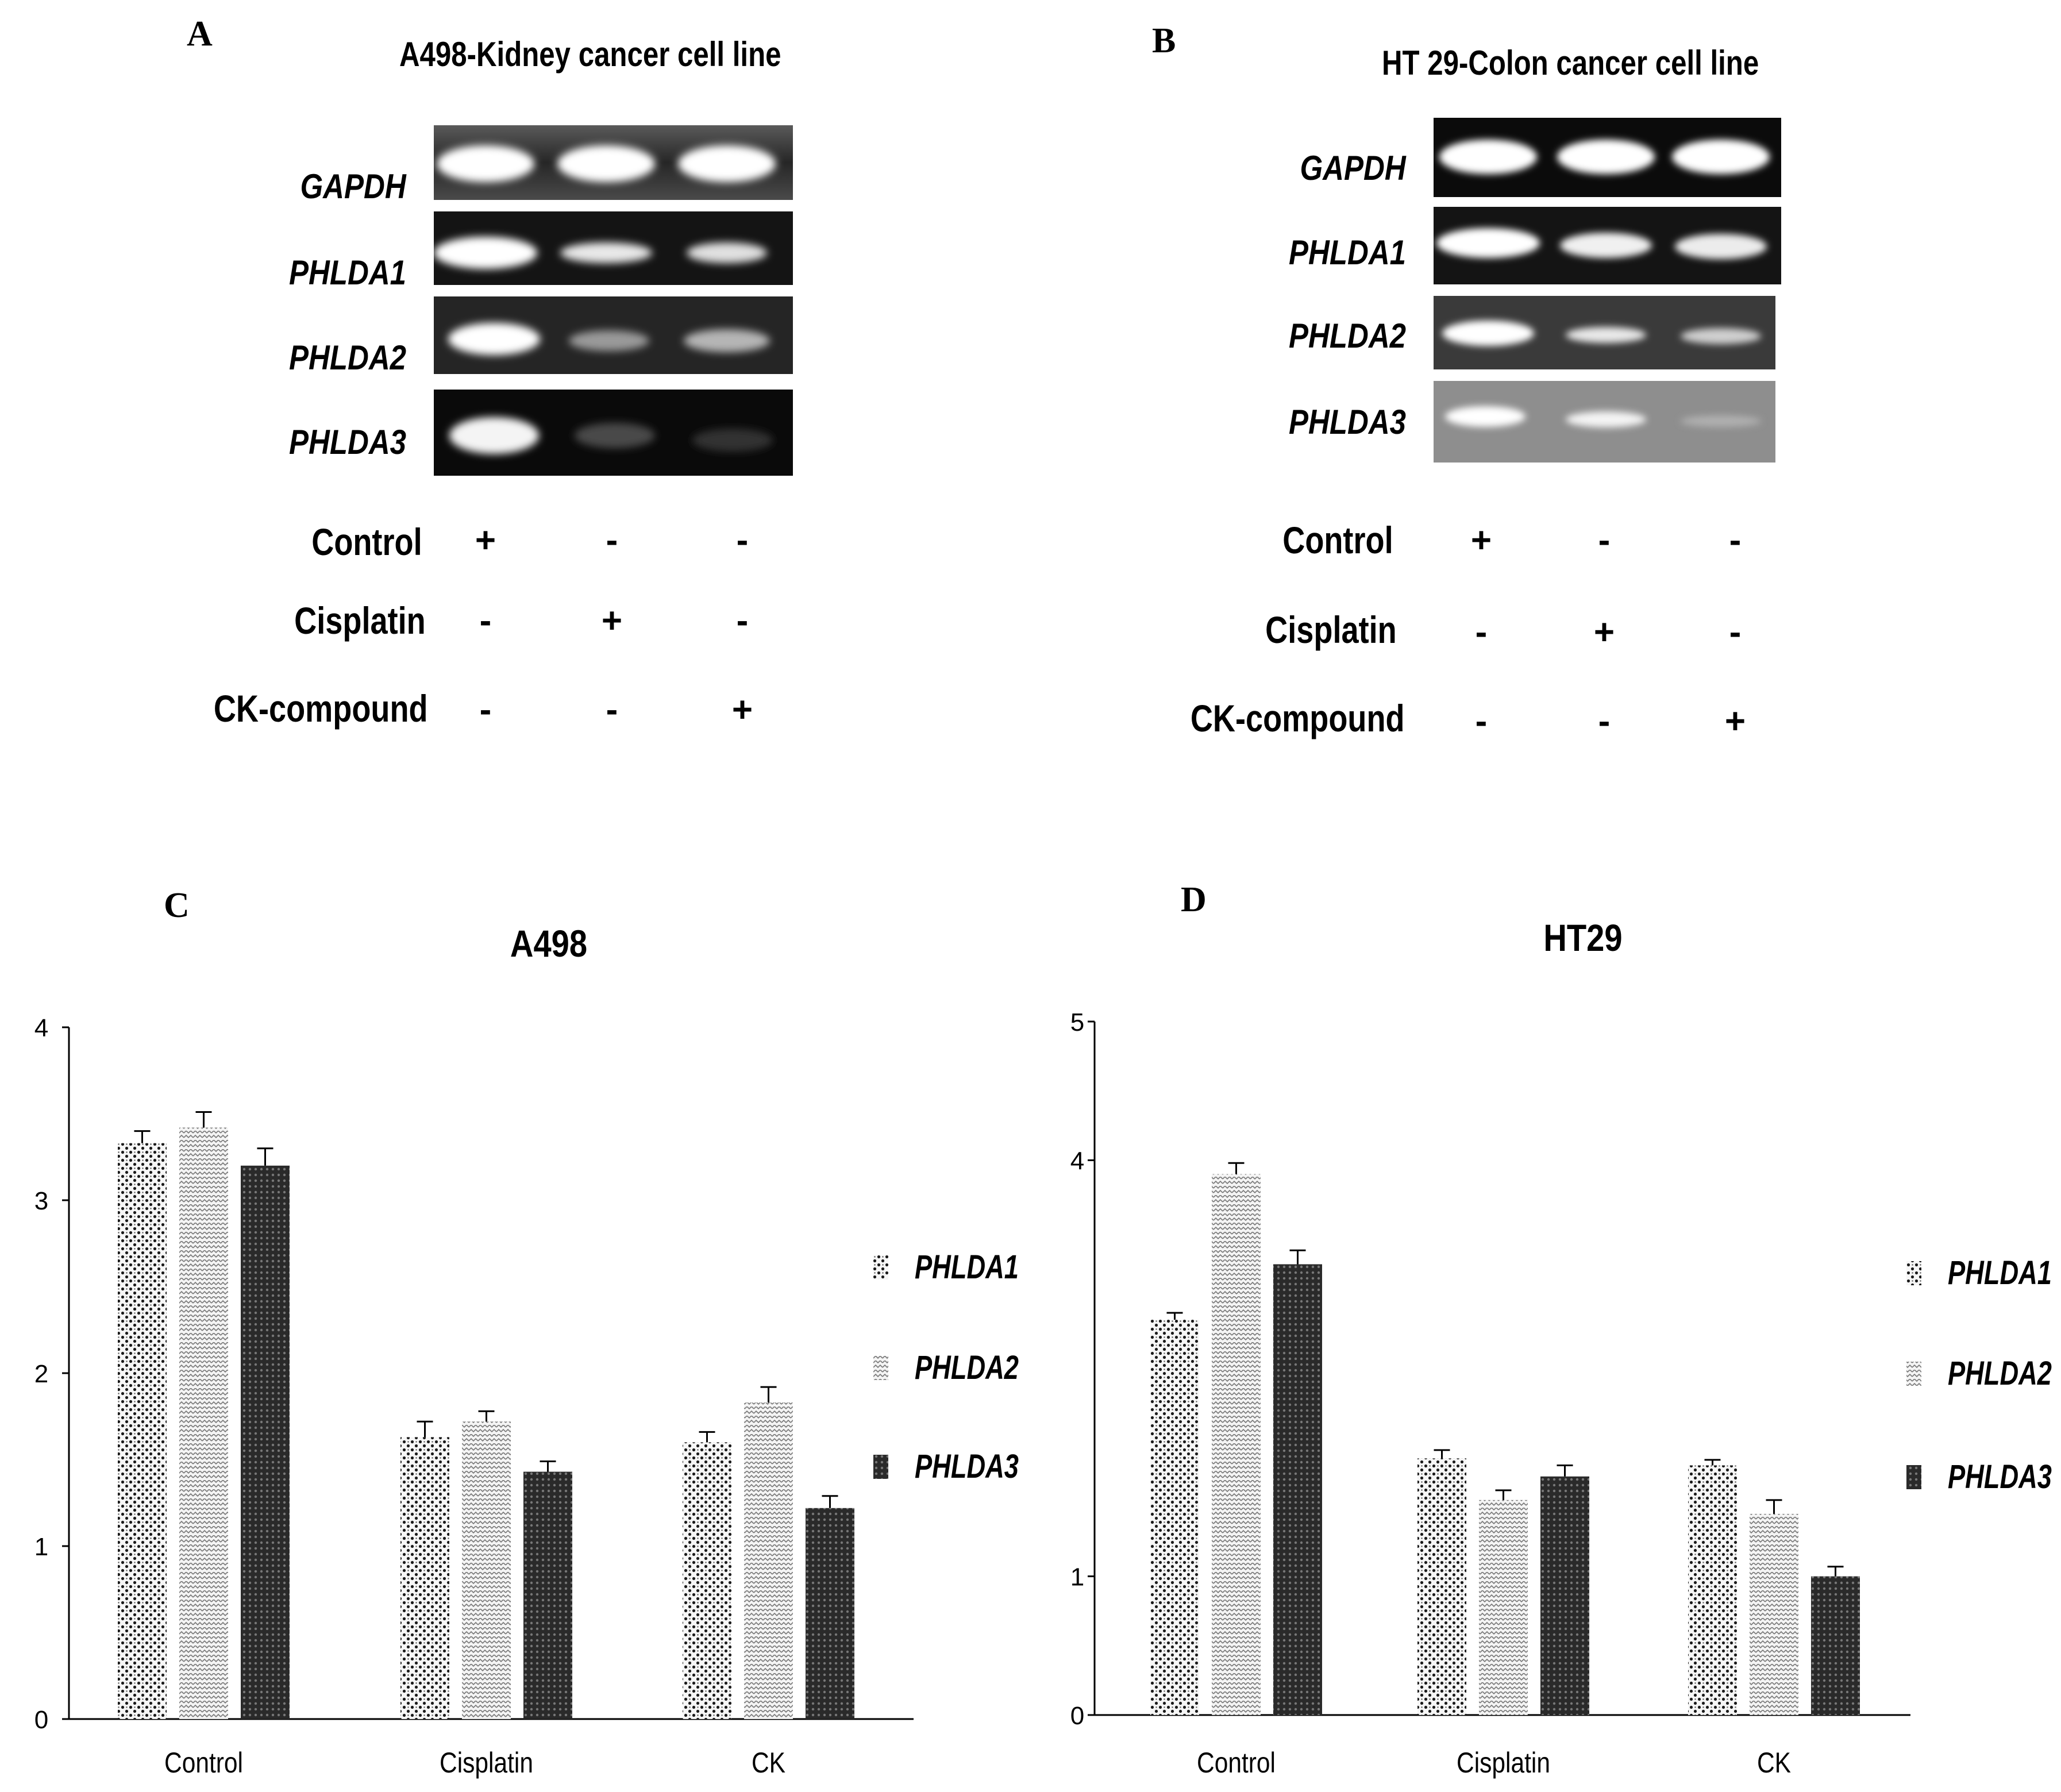  Describe the element at coordinates (367, 542) in the screenshot. I see `panel-a-treatment-label: Control` at that location.